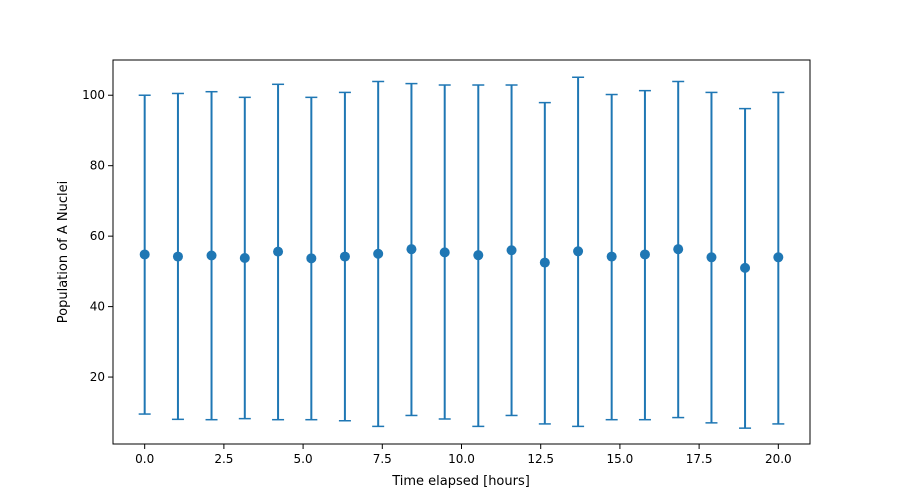  Describe the element at coordinates (699, 459) in the screenshot. I see `x-tick-label: 17.5` at that location.